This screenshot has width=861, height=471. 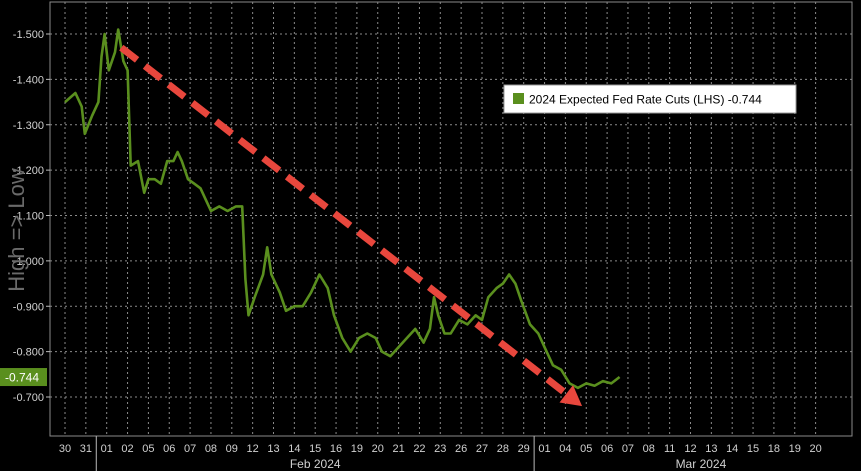 I want to click on x-tick-label: 30, so click(x=65, y=449).